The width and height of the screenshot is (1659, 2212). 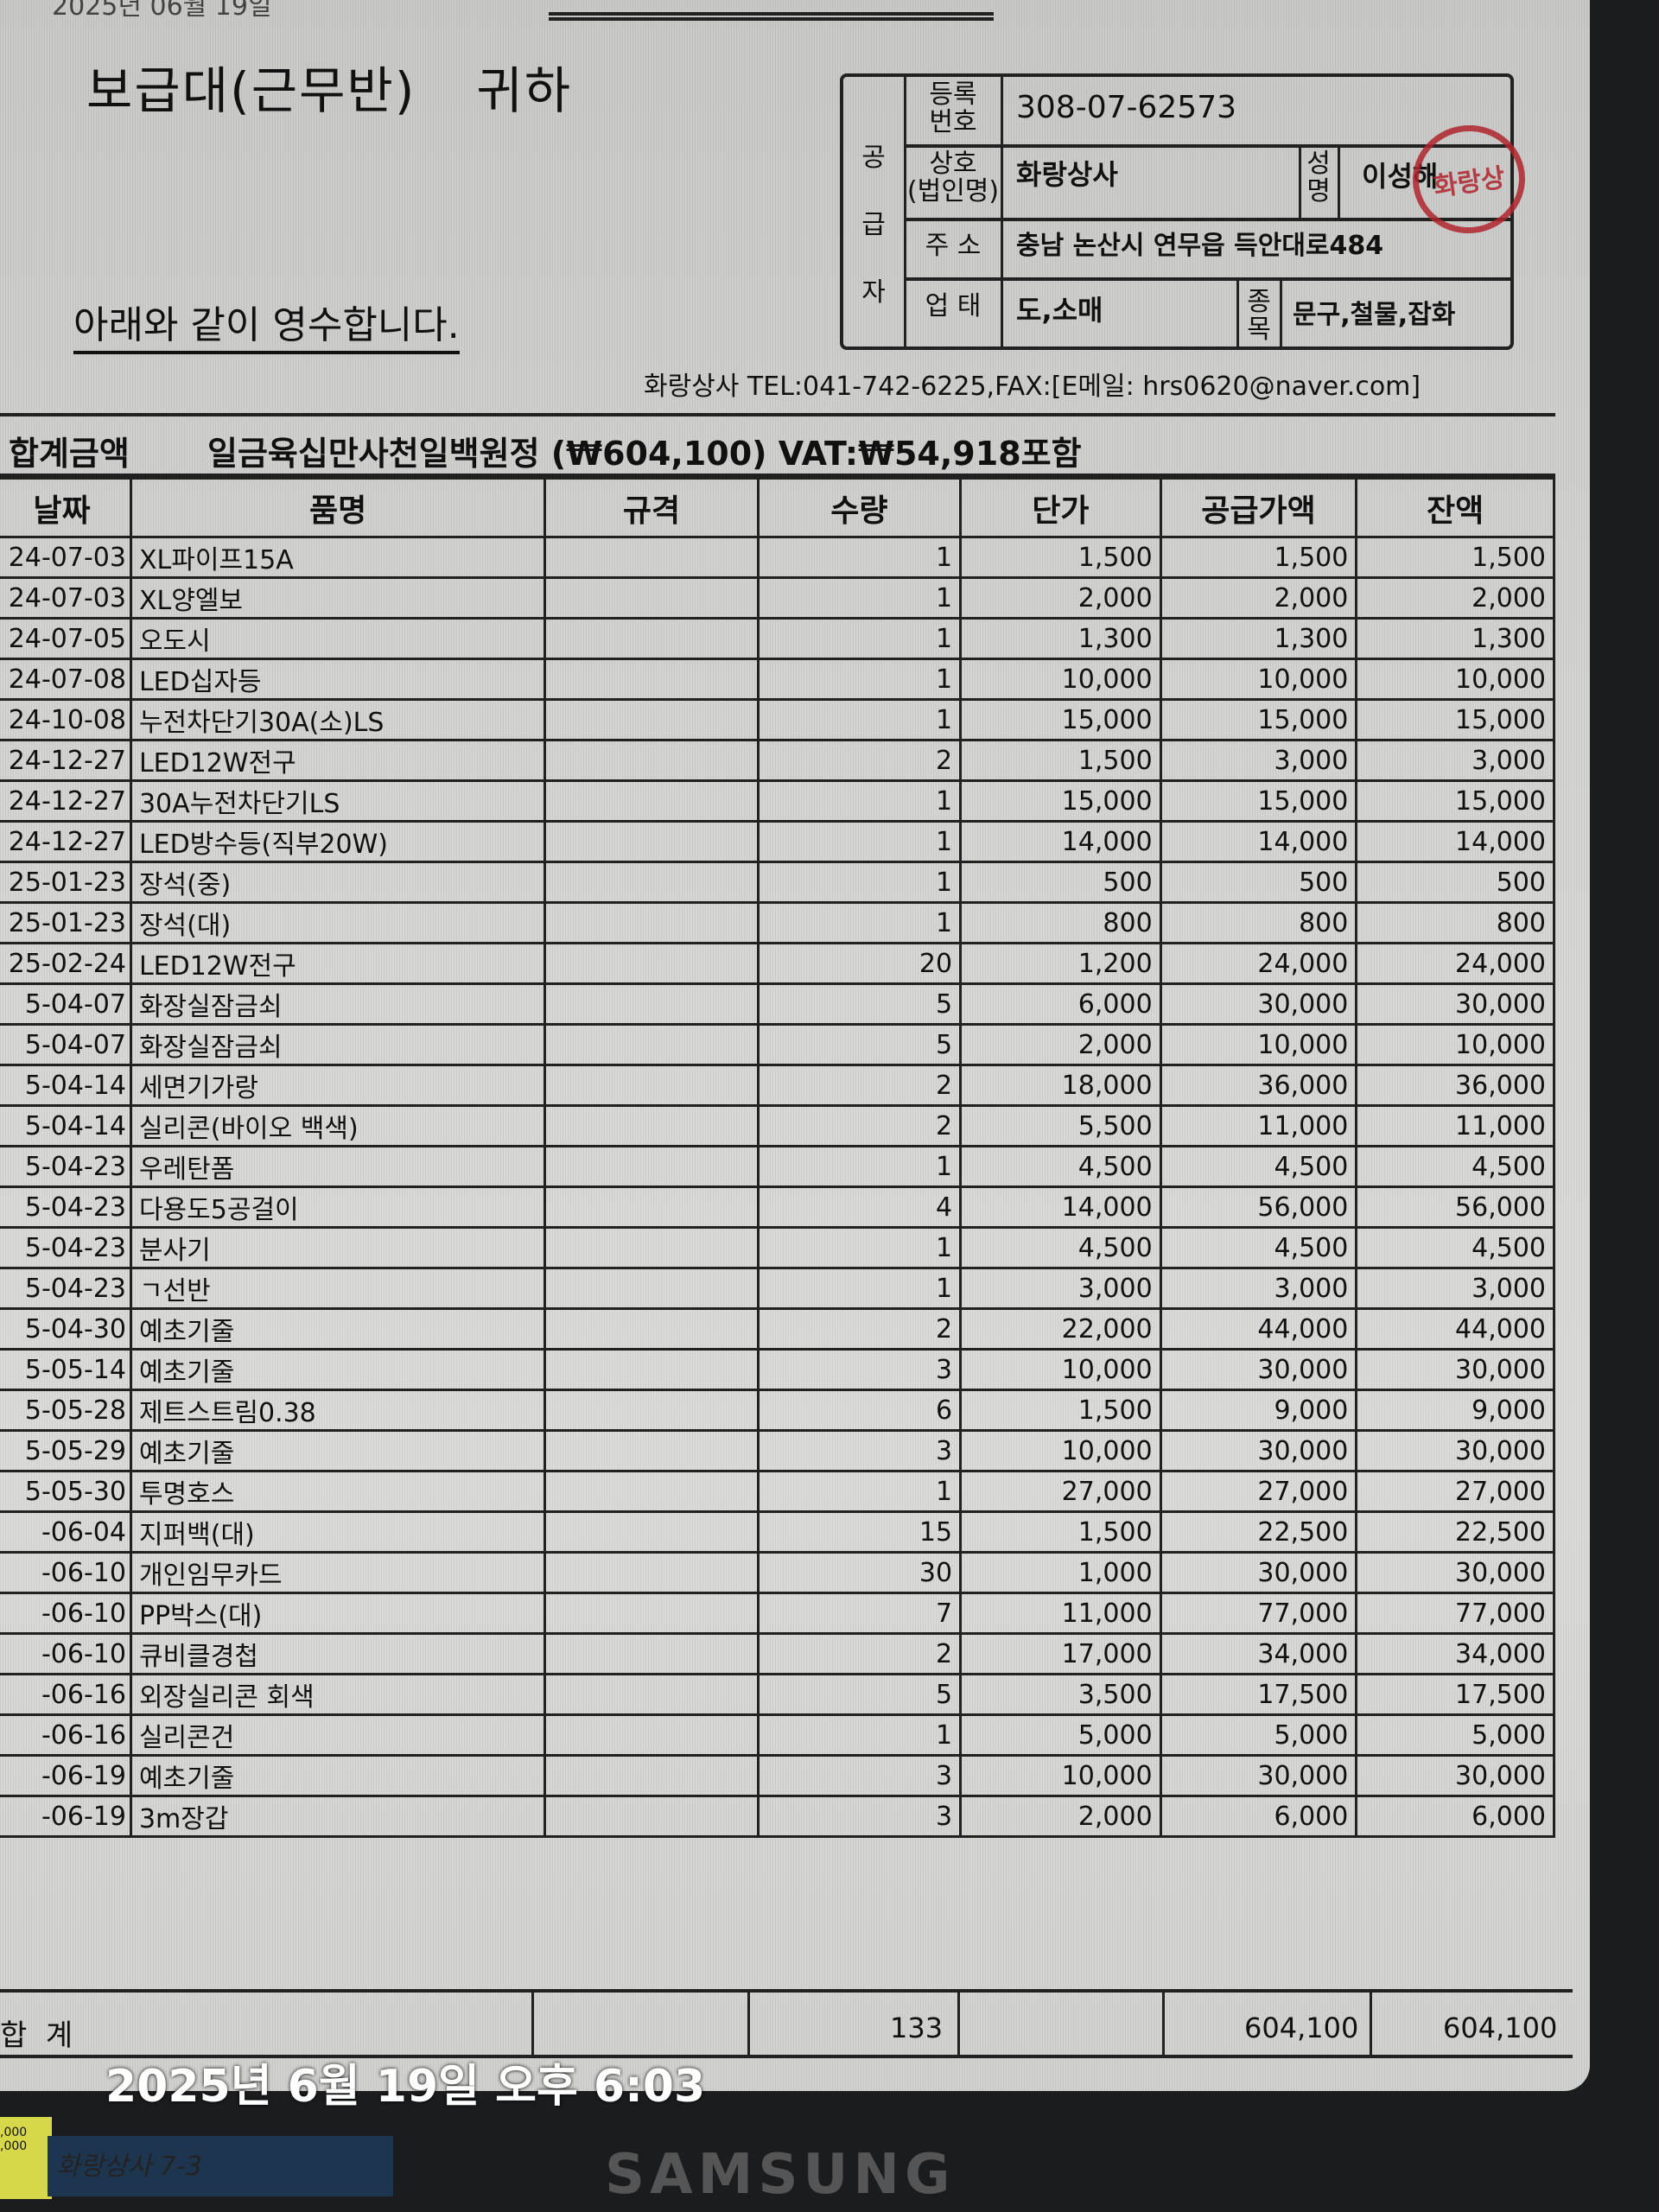 What do you see at coordinates (859, 507) in the screenshot?
I see `column-header: 수량` at bounding box center [859, 507].